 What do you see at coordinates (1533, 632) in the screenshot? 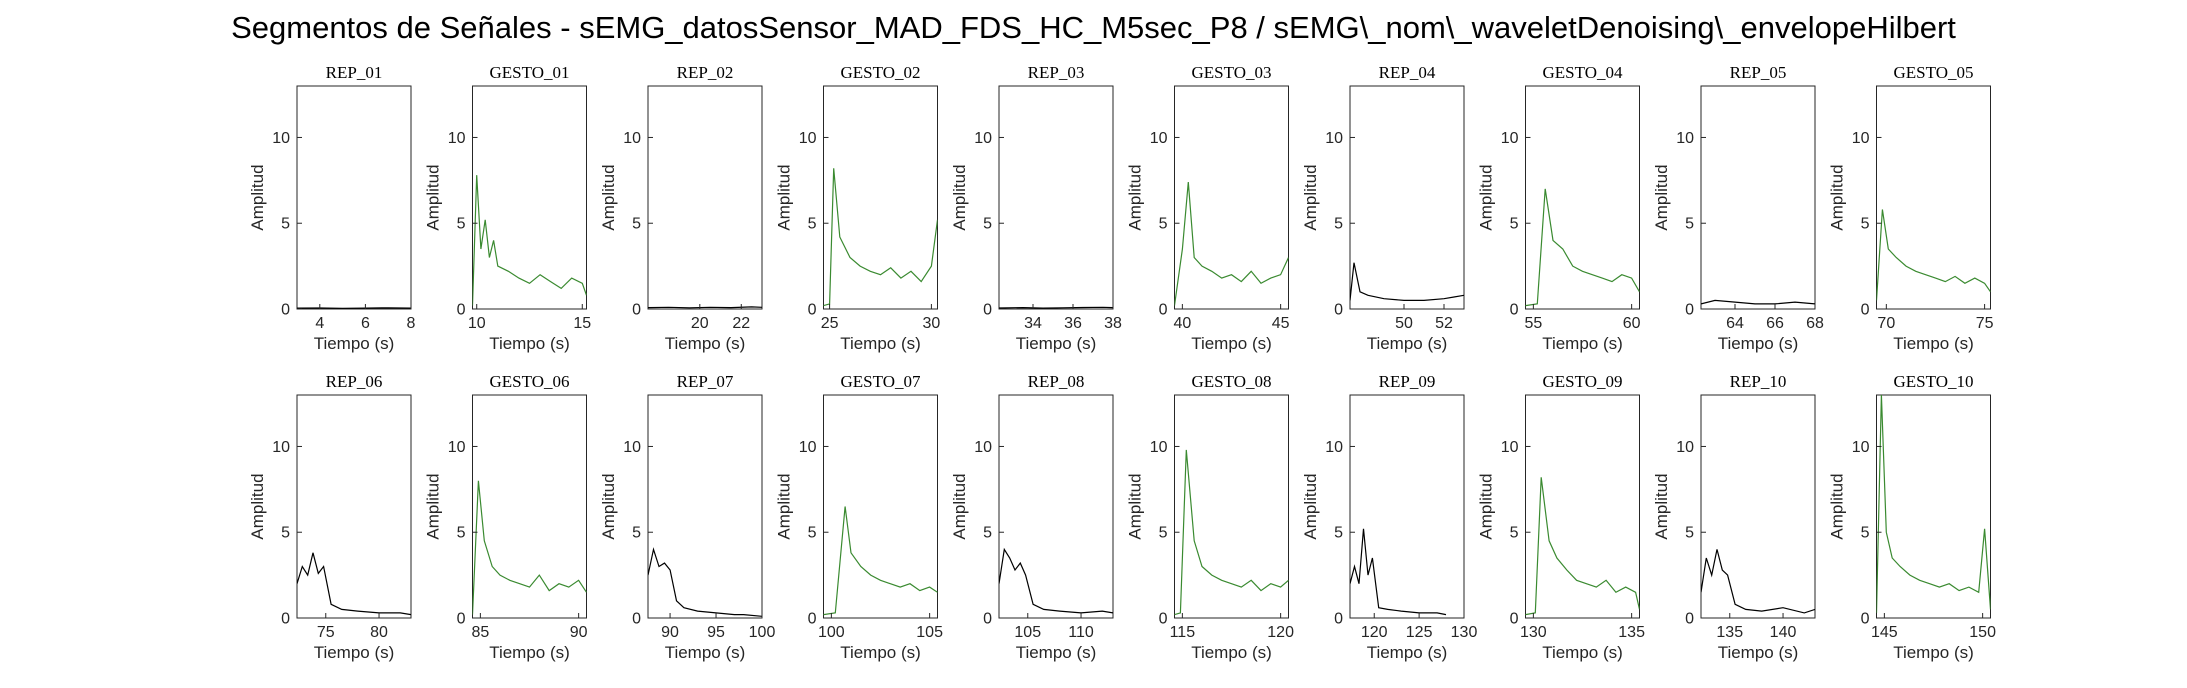
I see `panel-18-xtick-label: 130` at bounding box center [1533, 632].